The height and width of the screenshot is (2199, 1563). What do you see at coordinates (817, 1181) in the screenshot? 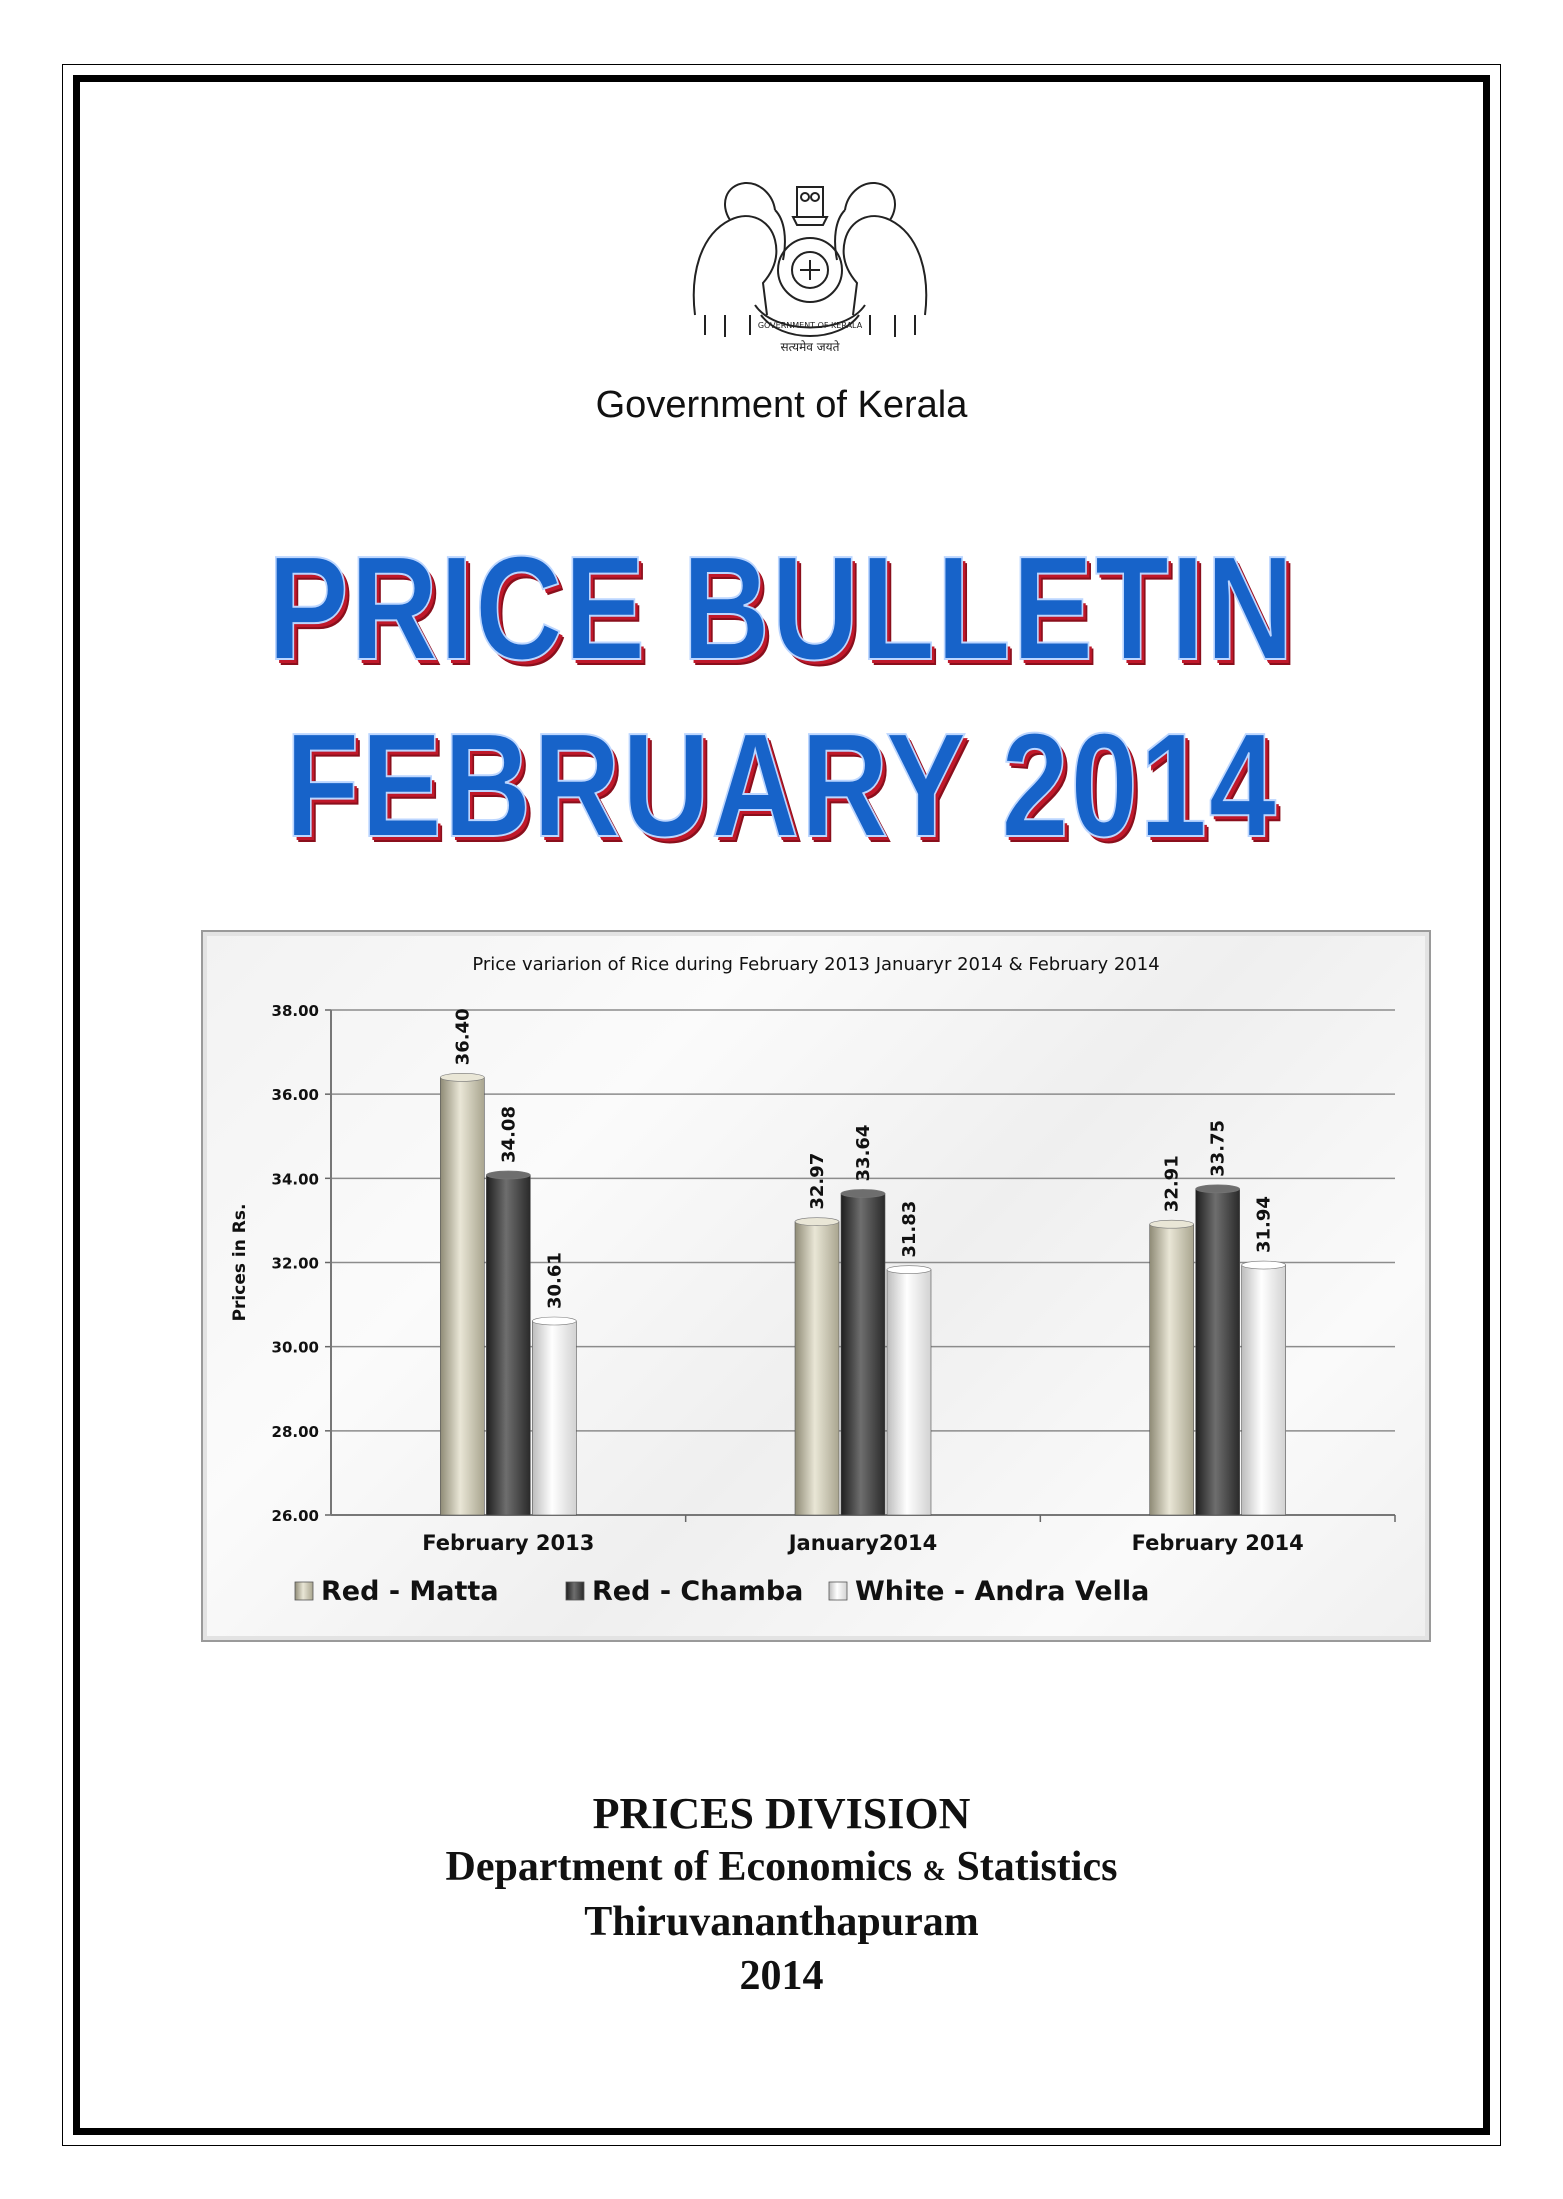
I see `data-label: 32.97` at bounding box center [817, 1181].